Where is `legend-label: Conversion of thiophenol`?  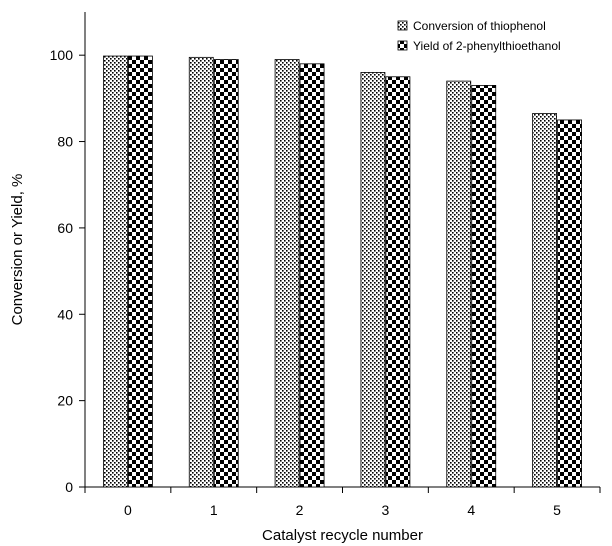
legend-label: Conversion of thiophenol is located at coordinates (479, 26).